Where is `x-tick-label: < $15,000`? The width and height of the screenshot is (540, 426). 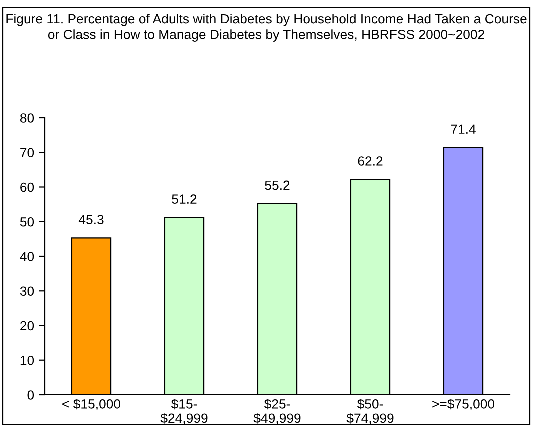
x-tick-label: < $15,000 is located at coordinates (91, 404).